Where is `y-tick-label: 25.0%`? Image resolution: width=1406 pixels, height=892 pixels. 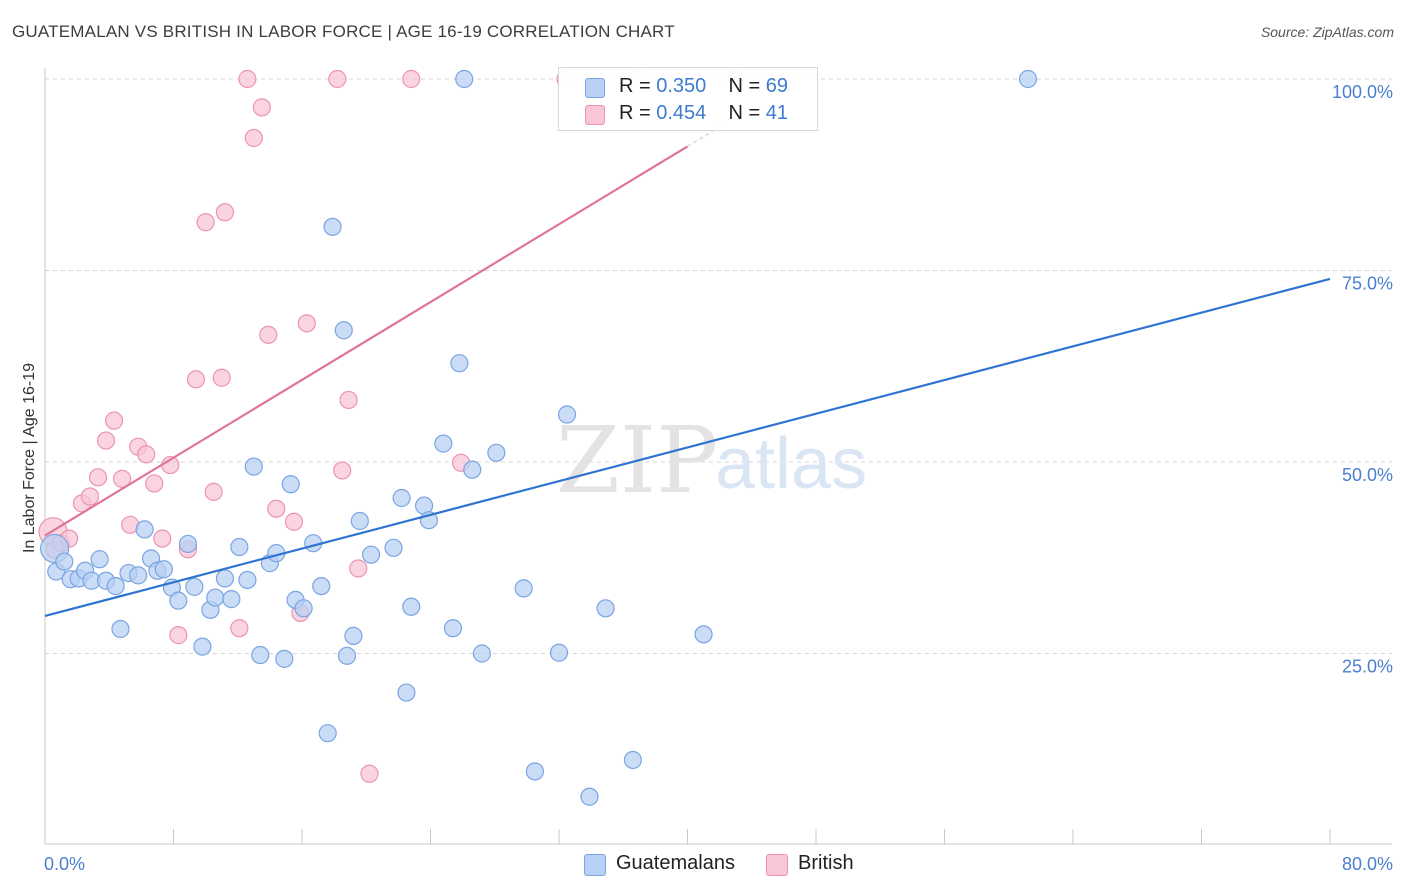 y-tick-label: 25.0% is located at coordinates (1367, 667).